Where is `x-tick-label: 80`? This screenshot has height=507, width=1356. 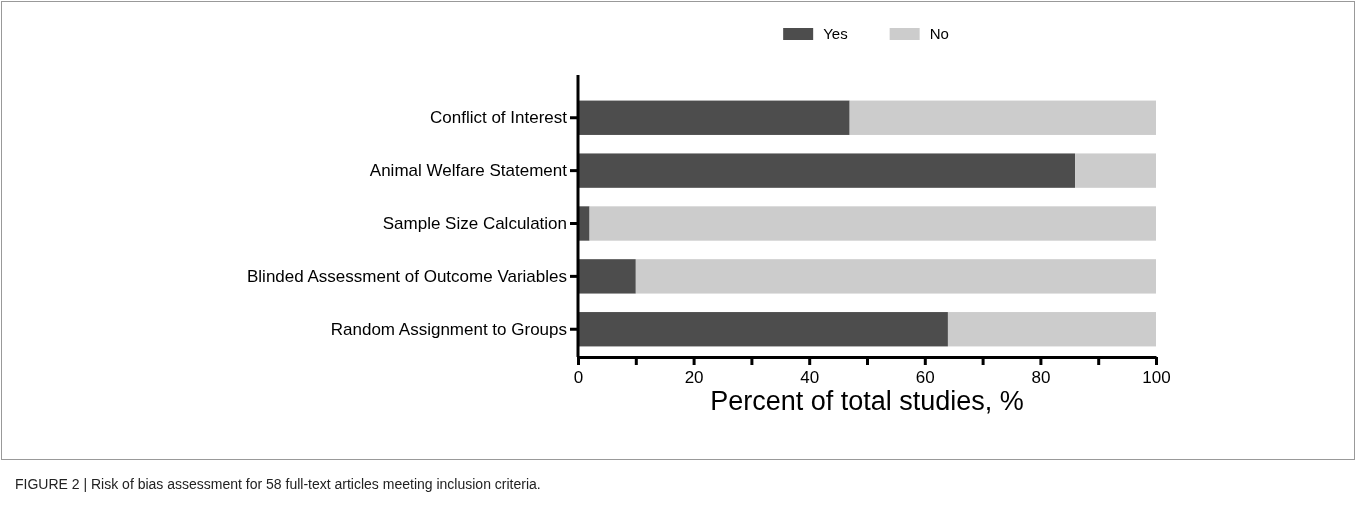
x-tick-label: 80 is located at coordinates (1041, 378).